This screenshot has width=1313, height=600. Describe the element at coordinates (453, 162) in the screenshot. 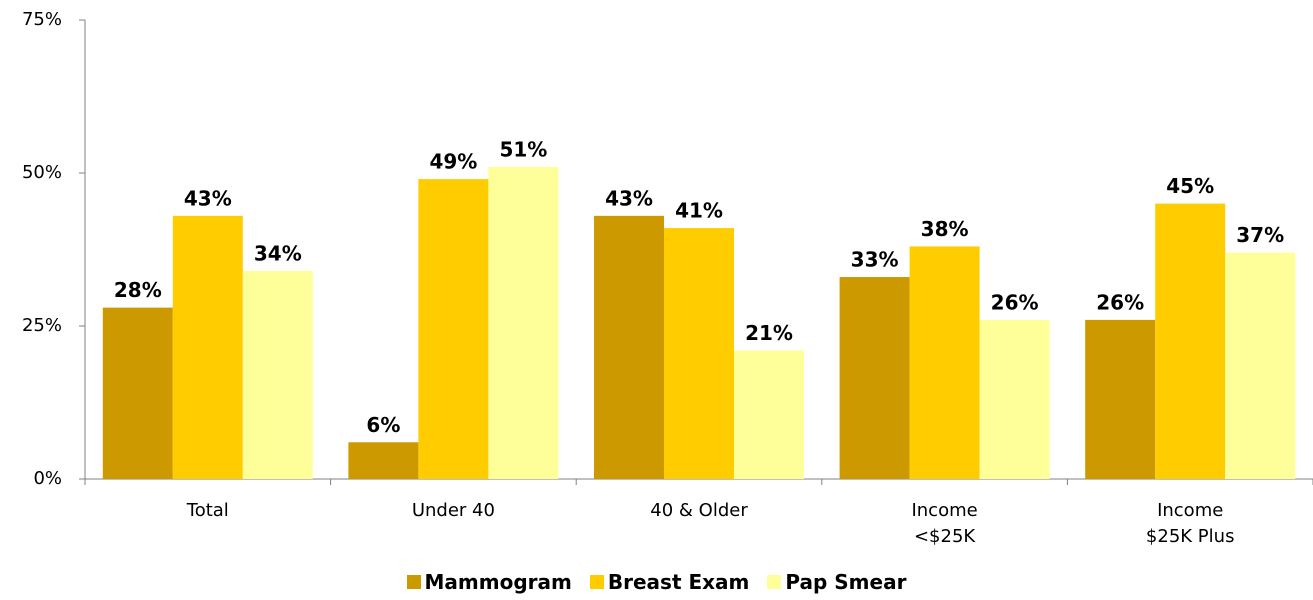

I see `value-label: 49%` at that location.